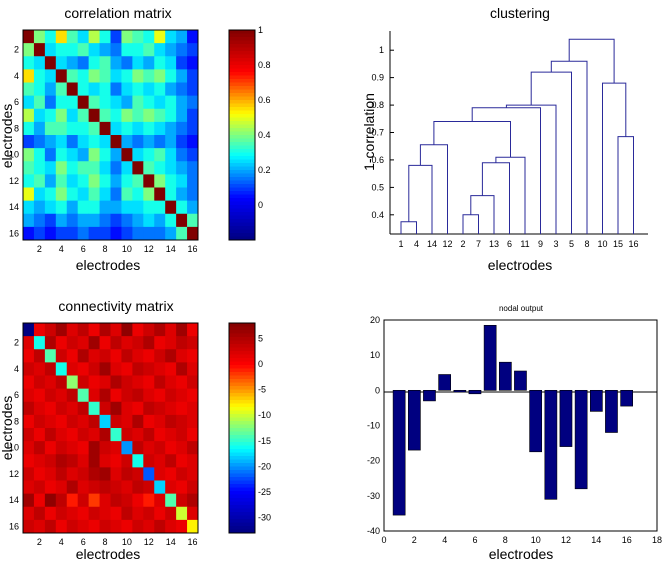 The image size is (666, 564). I want to click on dendro-leaf-label: 9, so click(540, 244).